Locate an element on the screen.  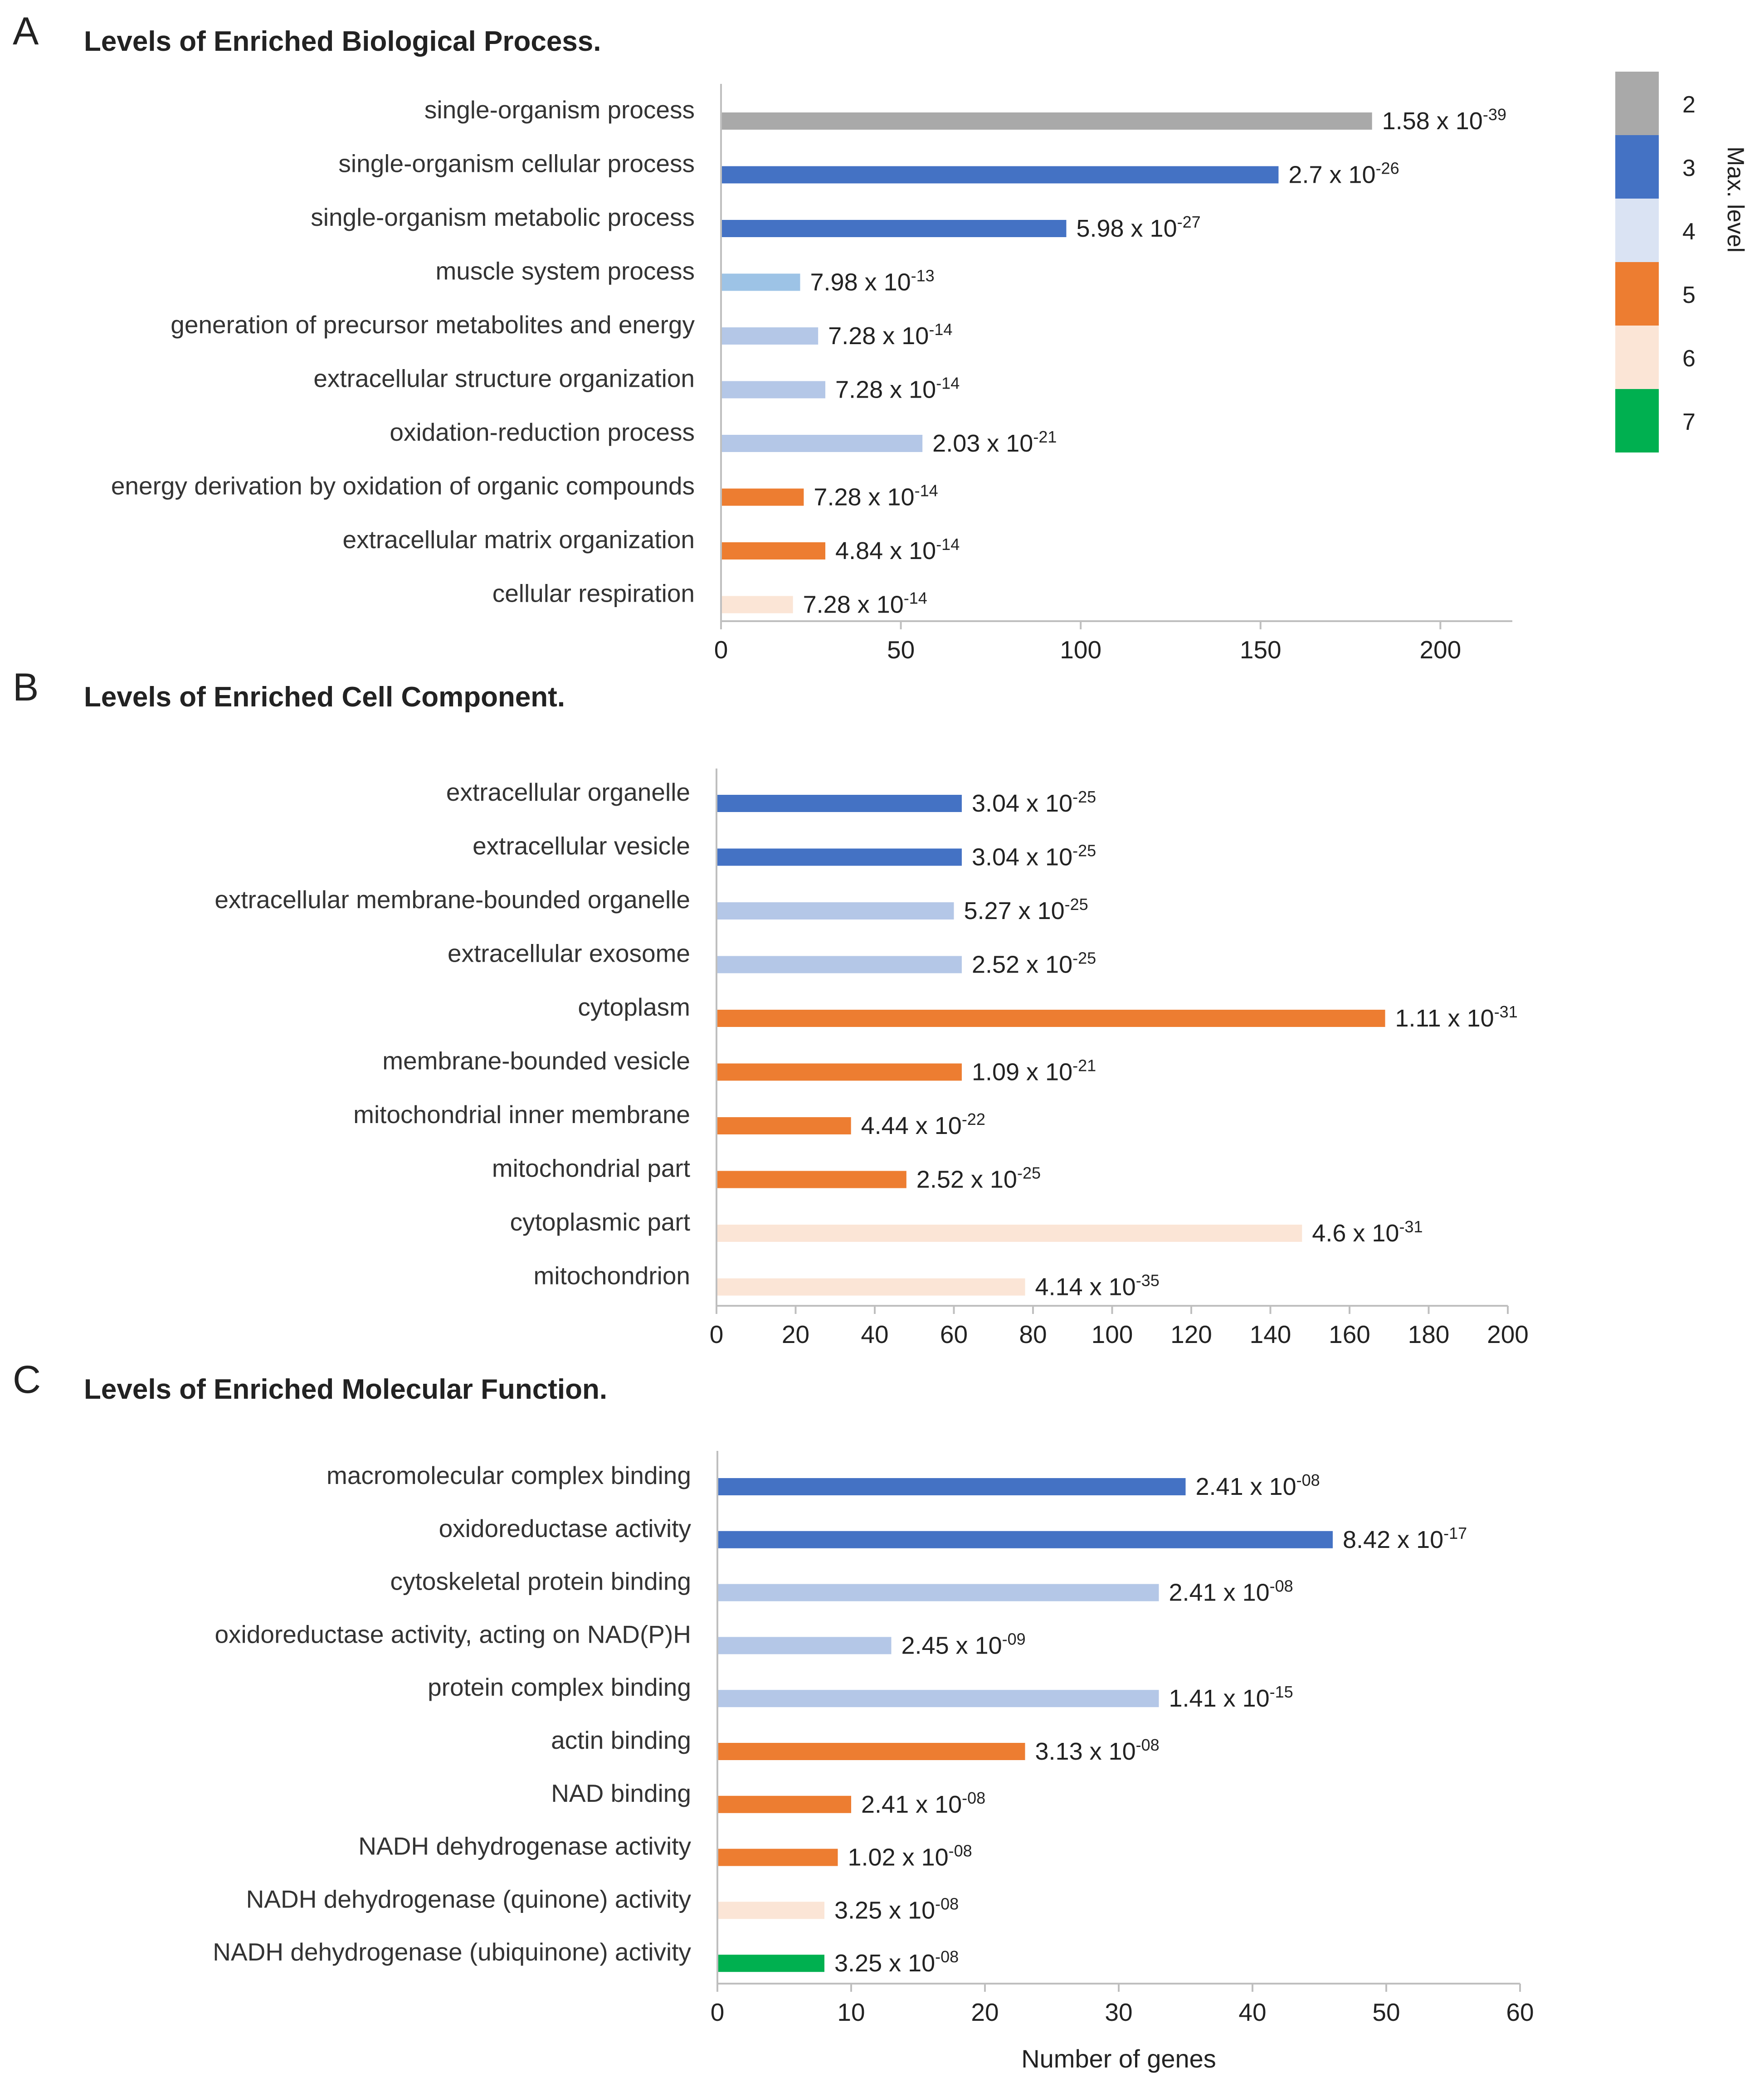
x-tick-label: 100 is located at coordinates (1112, 1334).